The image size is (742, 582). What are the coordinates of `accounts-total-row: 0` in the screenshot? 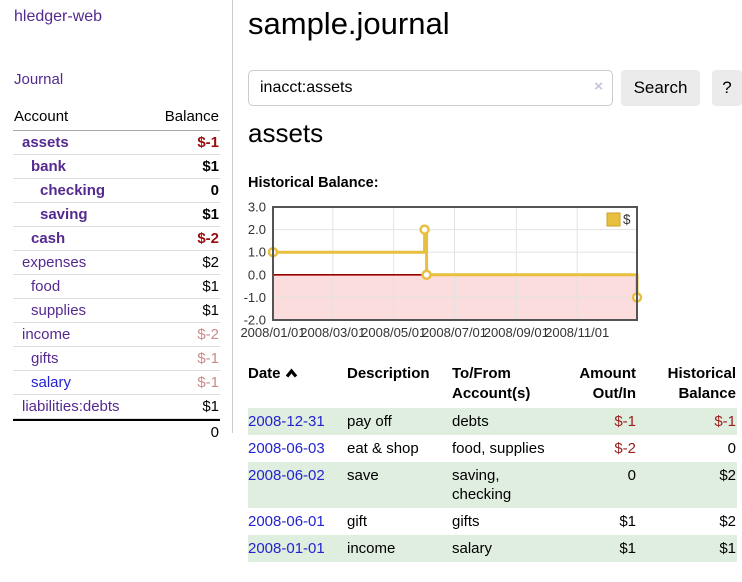 It's located at (116, 431).